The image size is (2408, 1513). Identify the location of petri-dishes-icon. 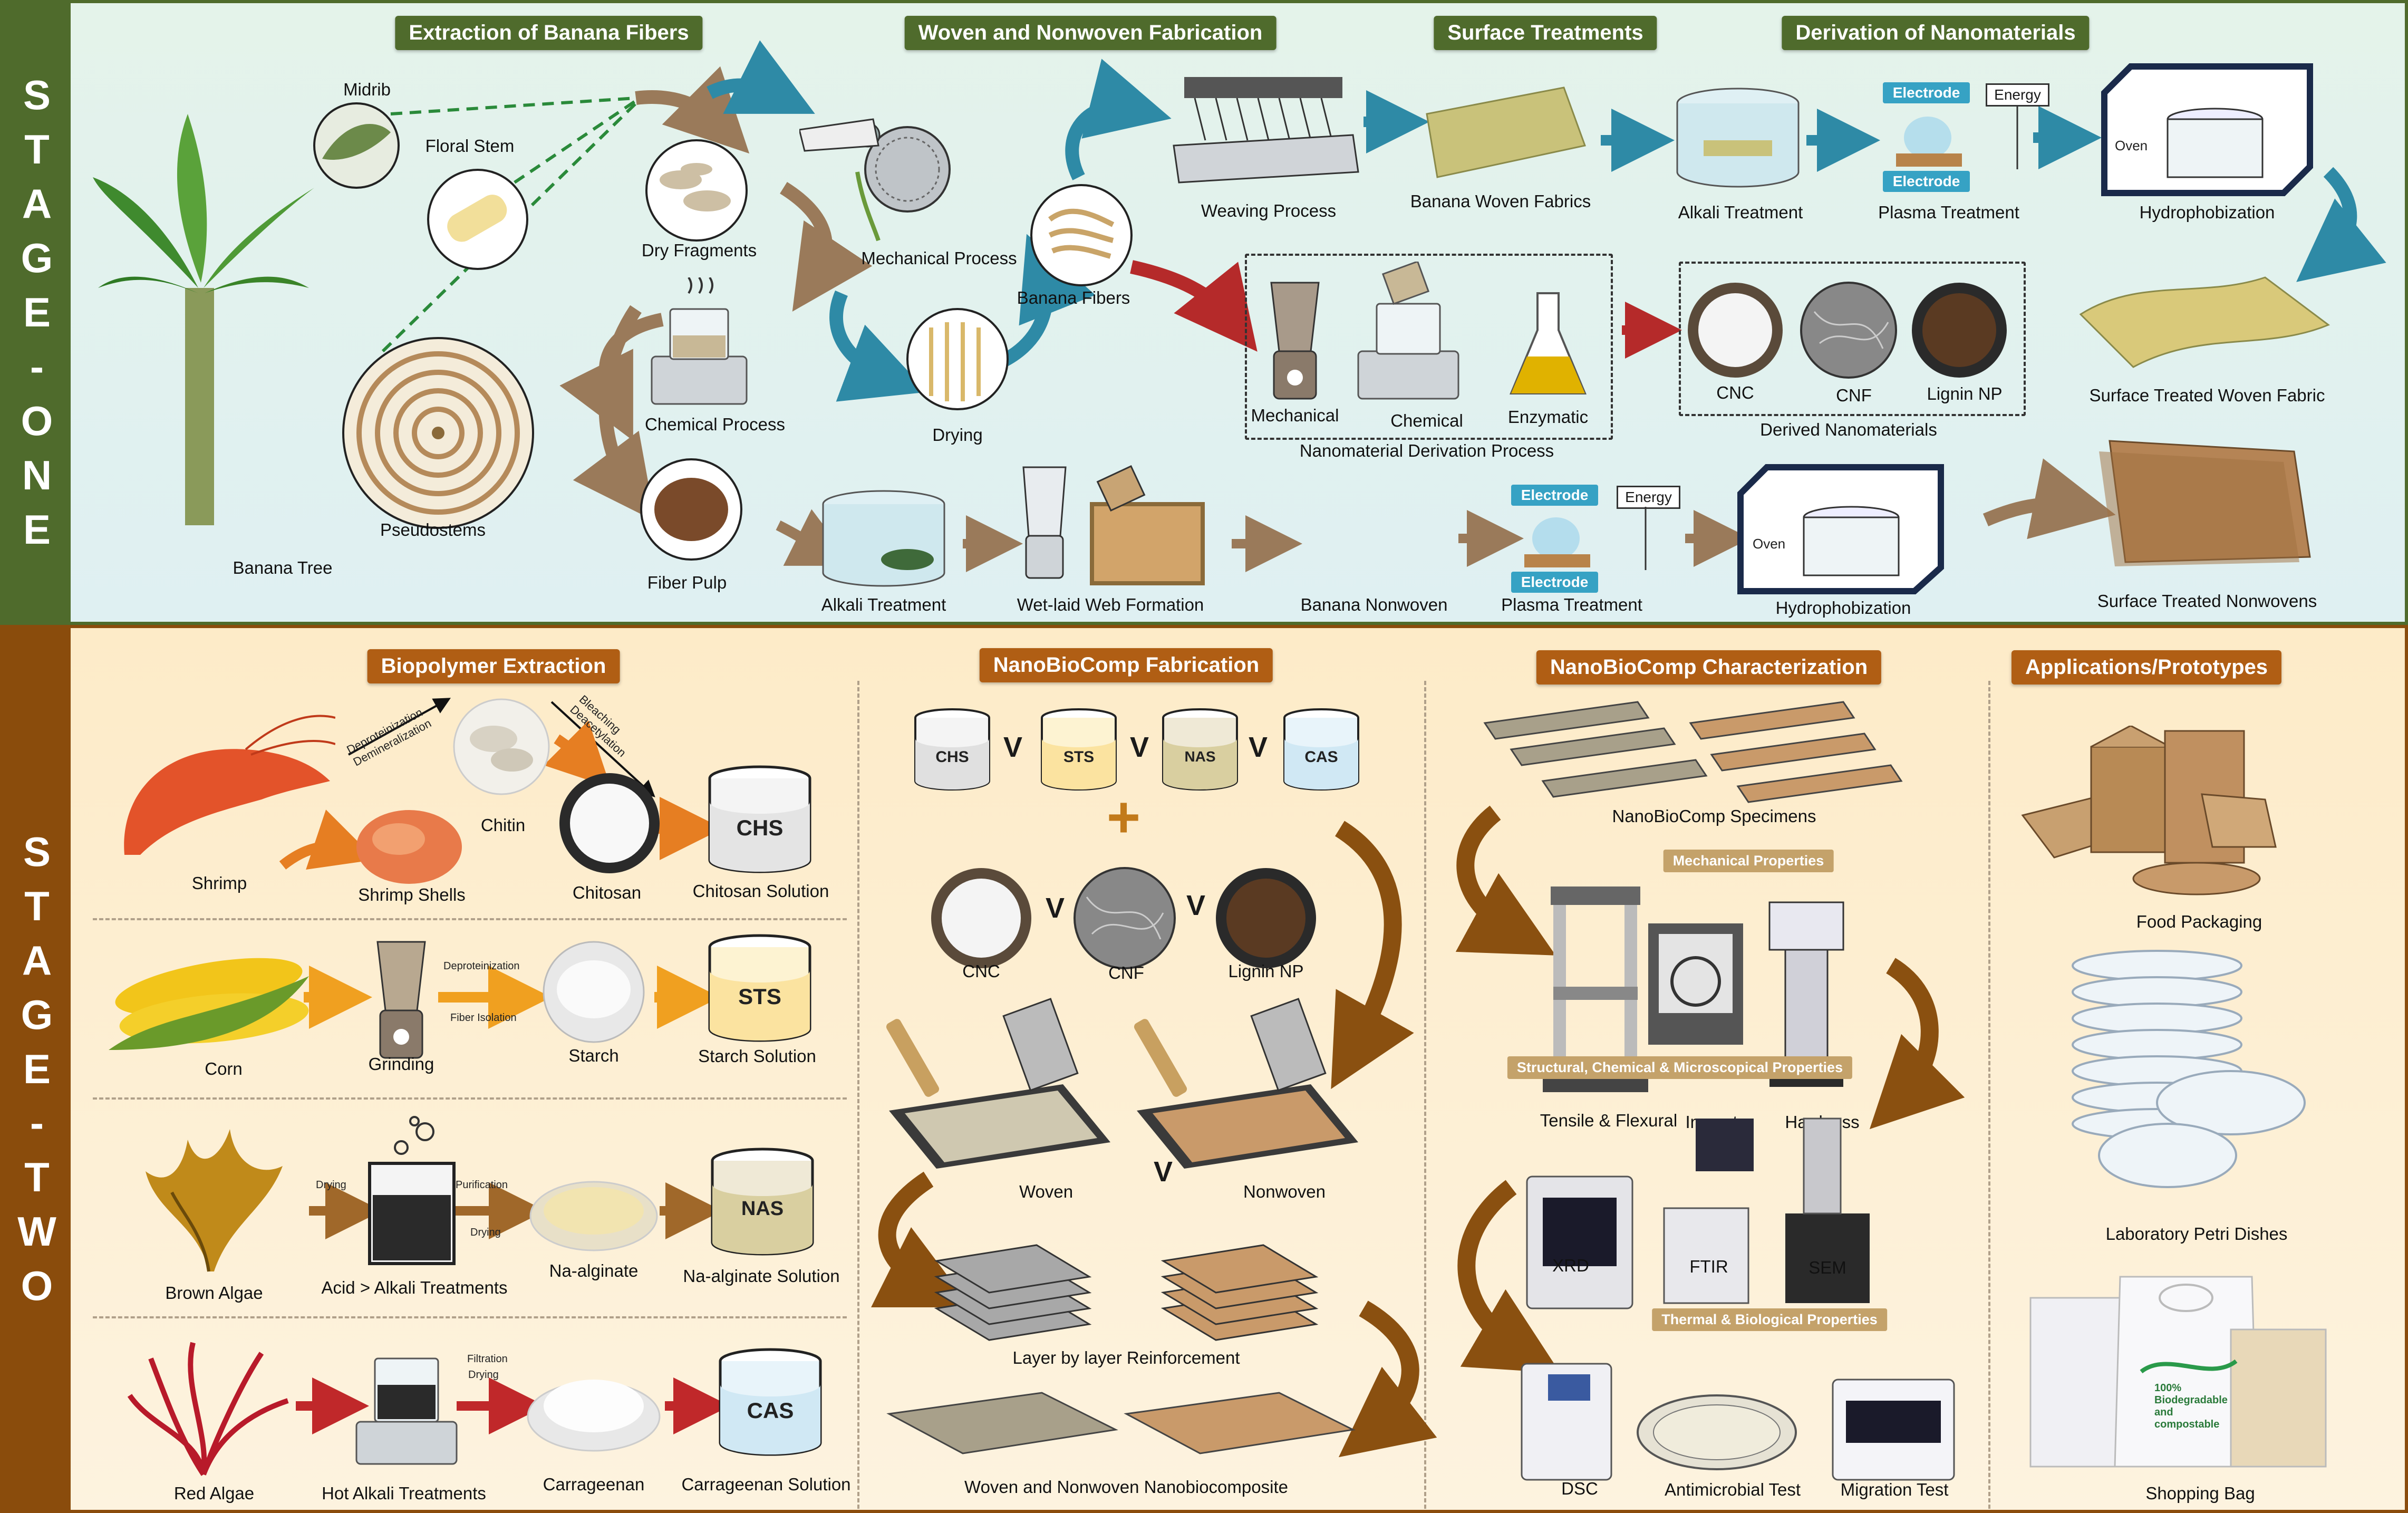
(2189, 1069).